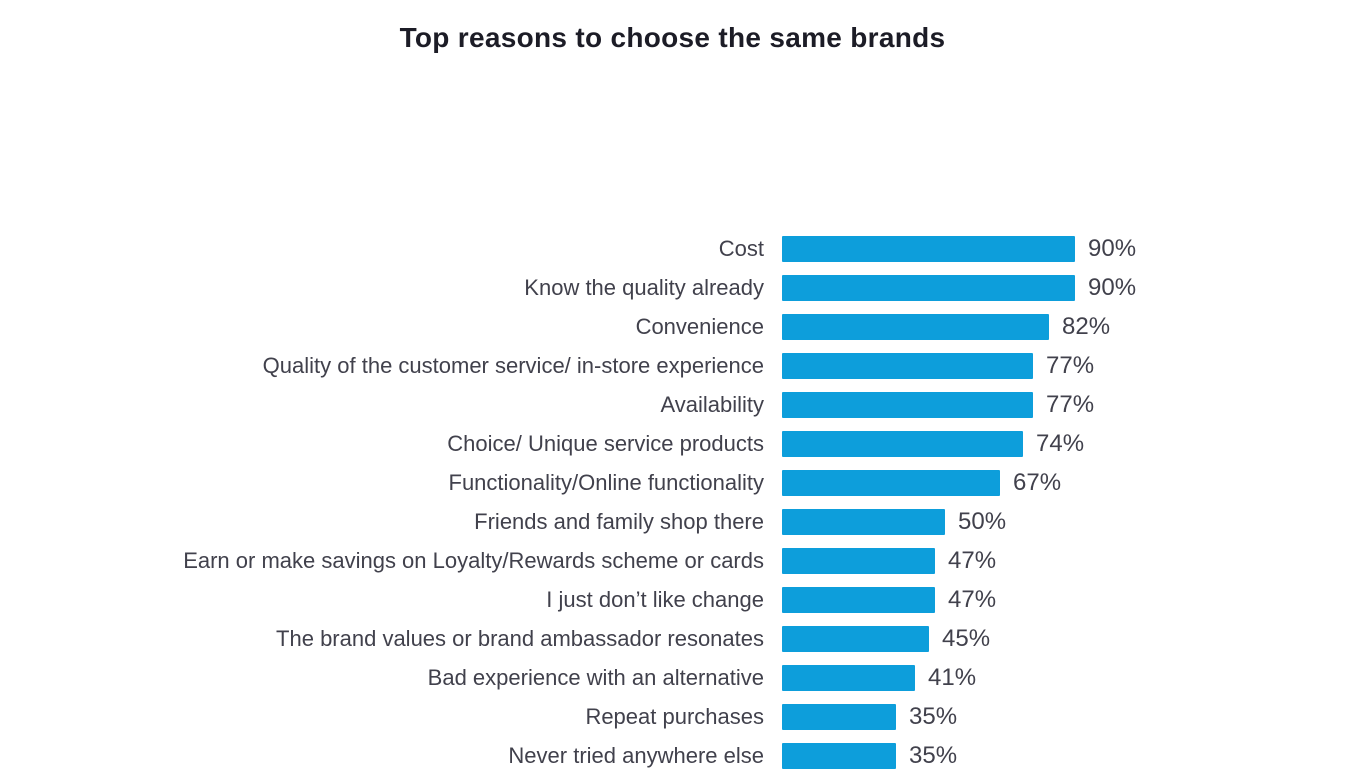 This screenshot has height=782, width=1345. I want to click on bar-row: Cost 90%, so click(568, 248).